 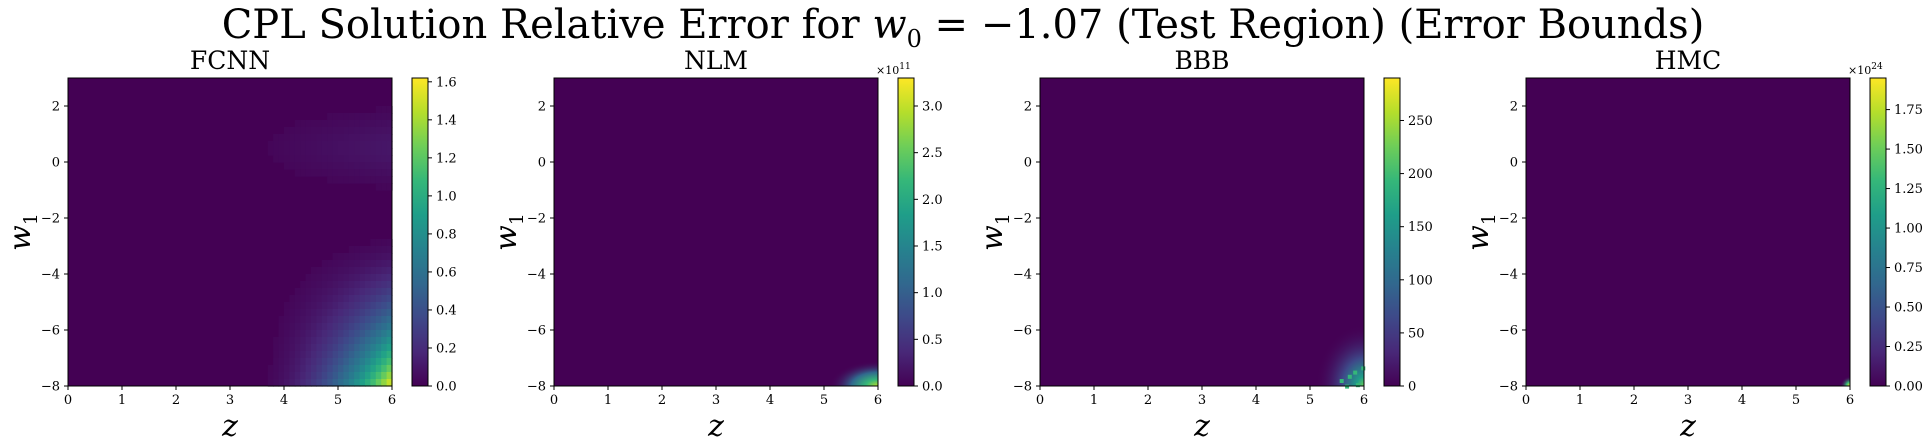 What do you see at coordinates (1508, 275) in the screenshot?
I see `y-tick-label: −4` at bounding box center [1508, 275].